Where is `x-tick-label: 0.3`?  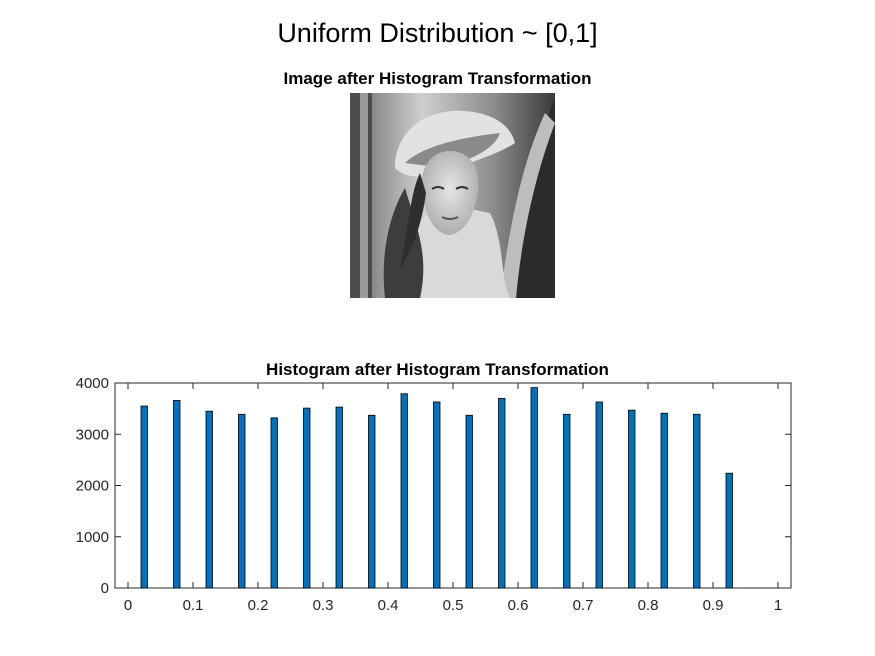
x-tick-label: 0.3 is located at coordinates (323, 605).